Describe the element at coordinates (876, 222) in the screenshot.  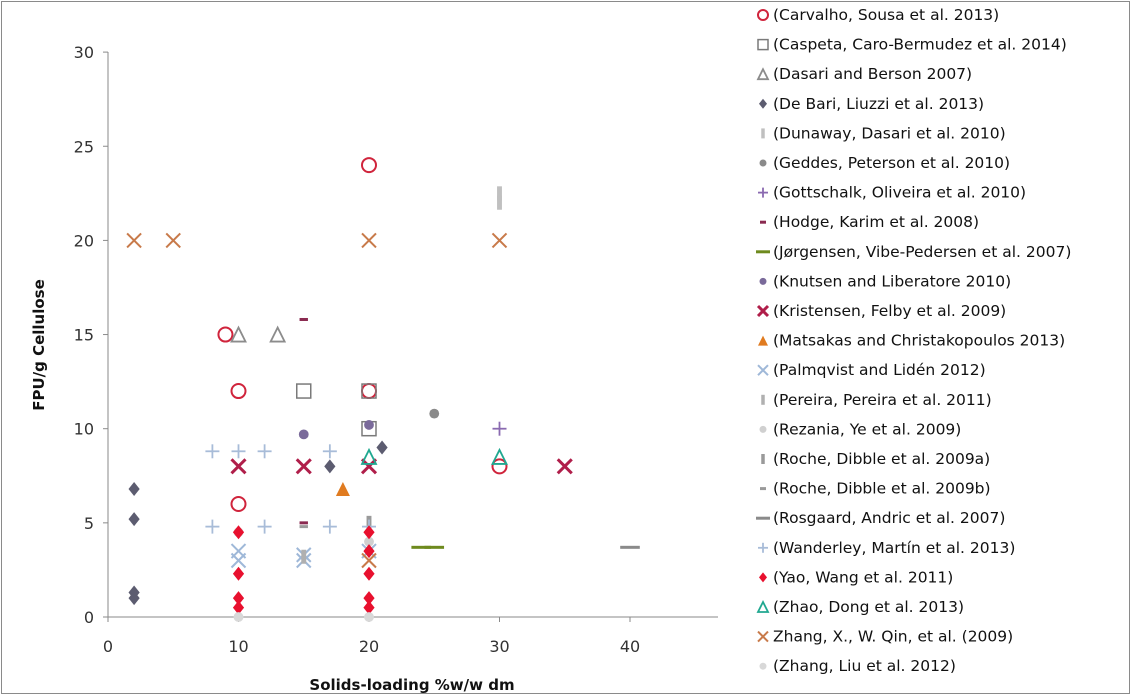
I see `legend-label: (Hodge, Karim et al. 2008)` at that location.